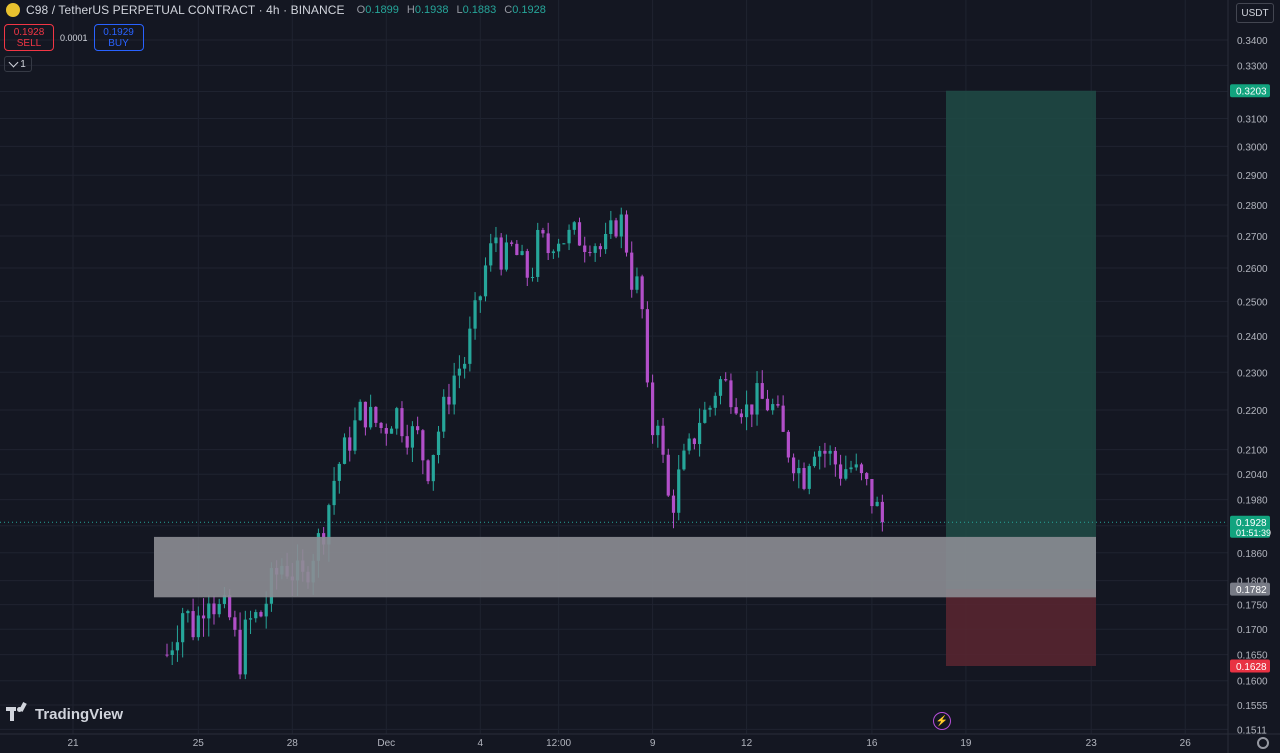  What do you see at coordinates (872, 743) in the screenshot?
I see `time-tick-label: 16` at bounding box center [872, 743].